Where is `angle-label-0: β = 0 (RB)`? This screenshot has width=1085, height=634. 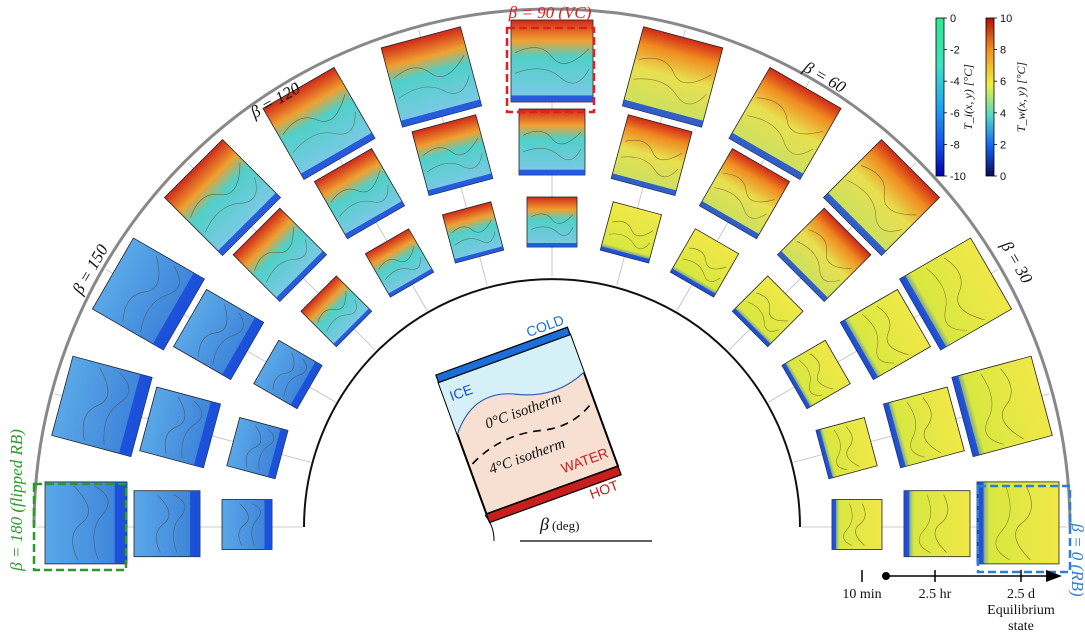 angle-label-0: β = 0 (RB) is located at coordinates (1076, 559).